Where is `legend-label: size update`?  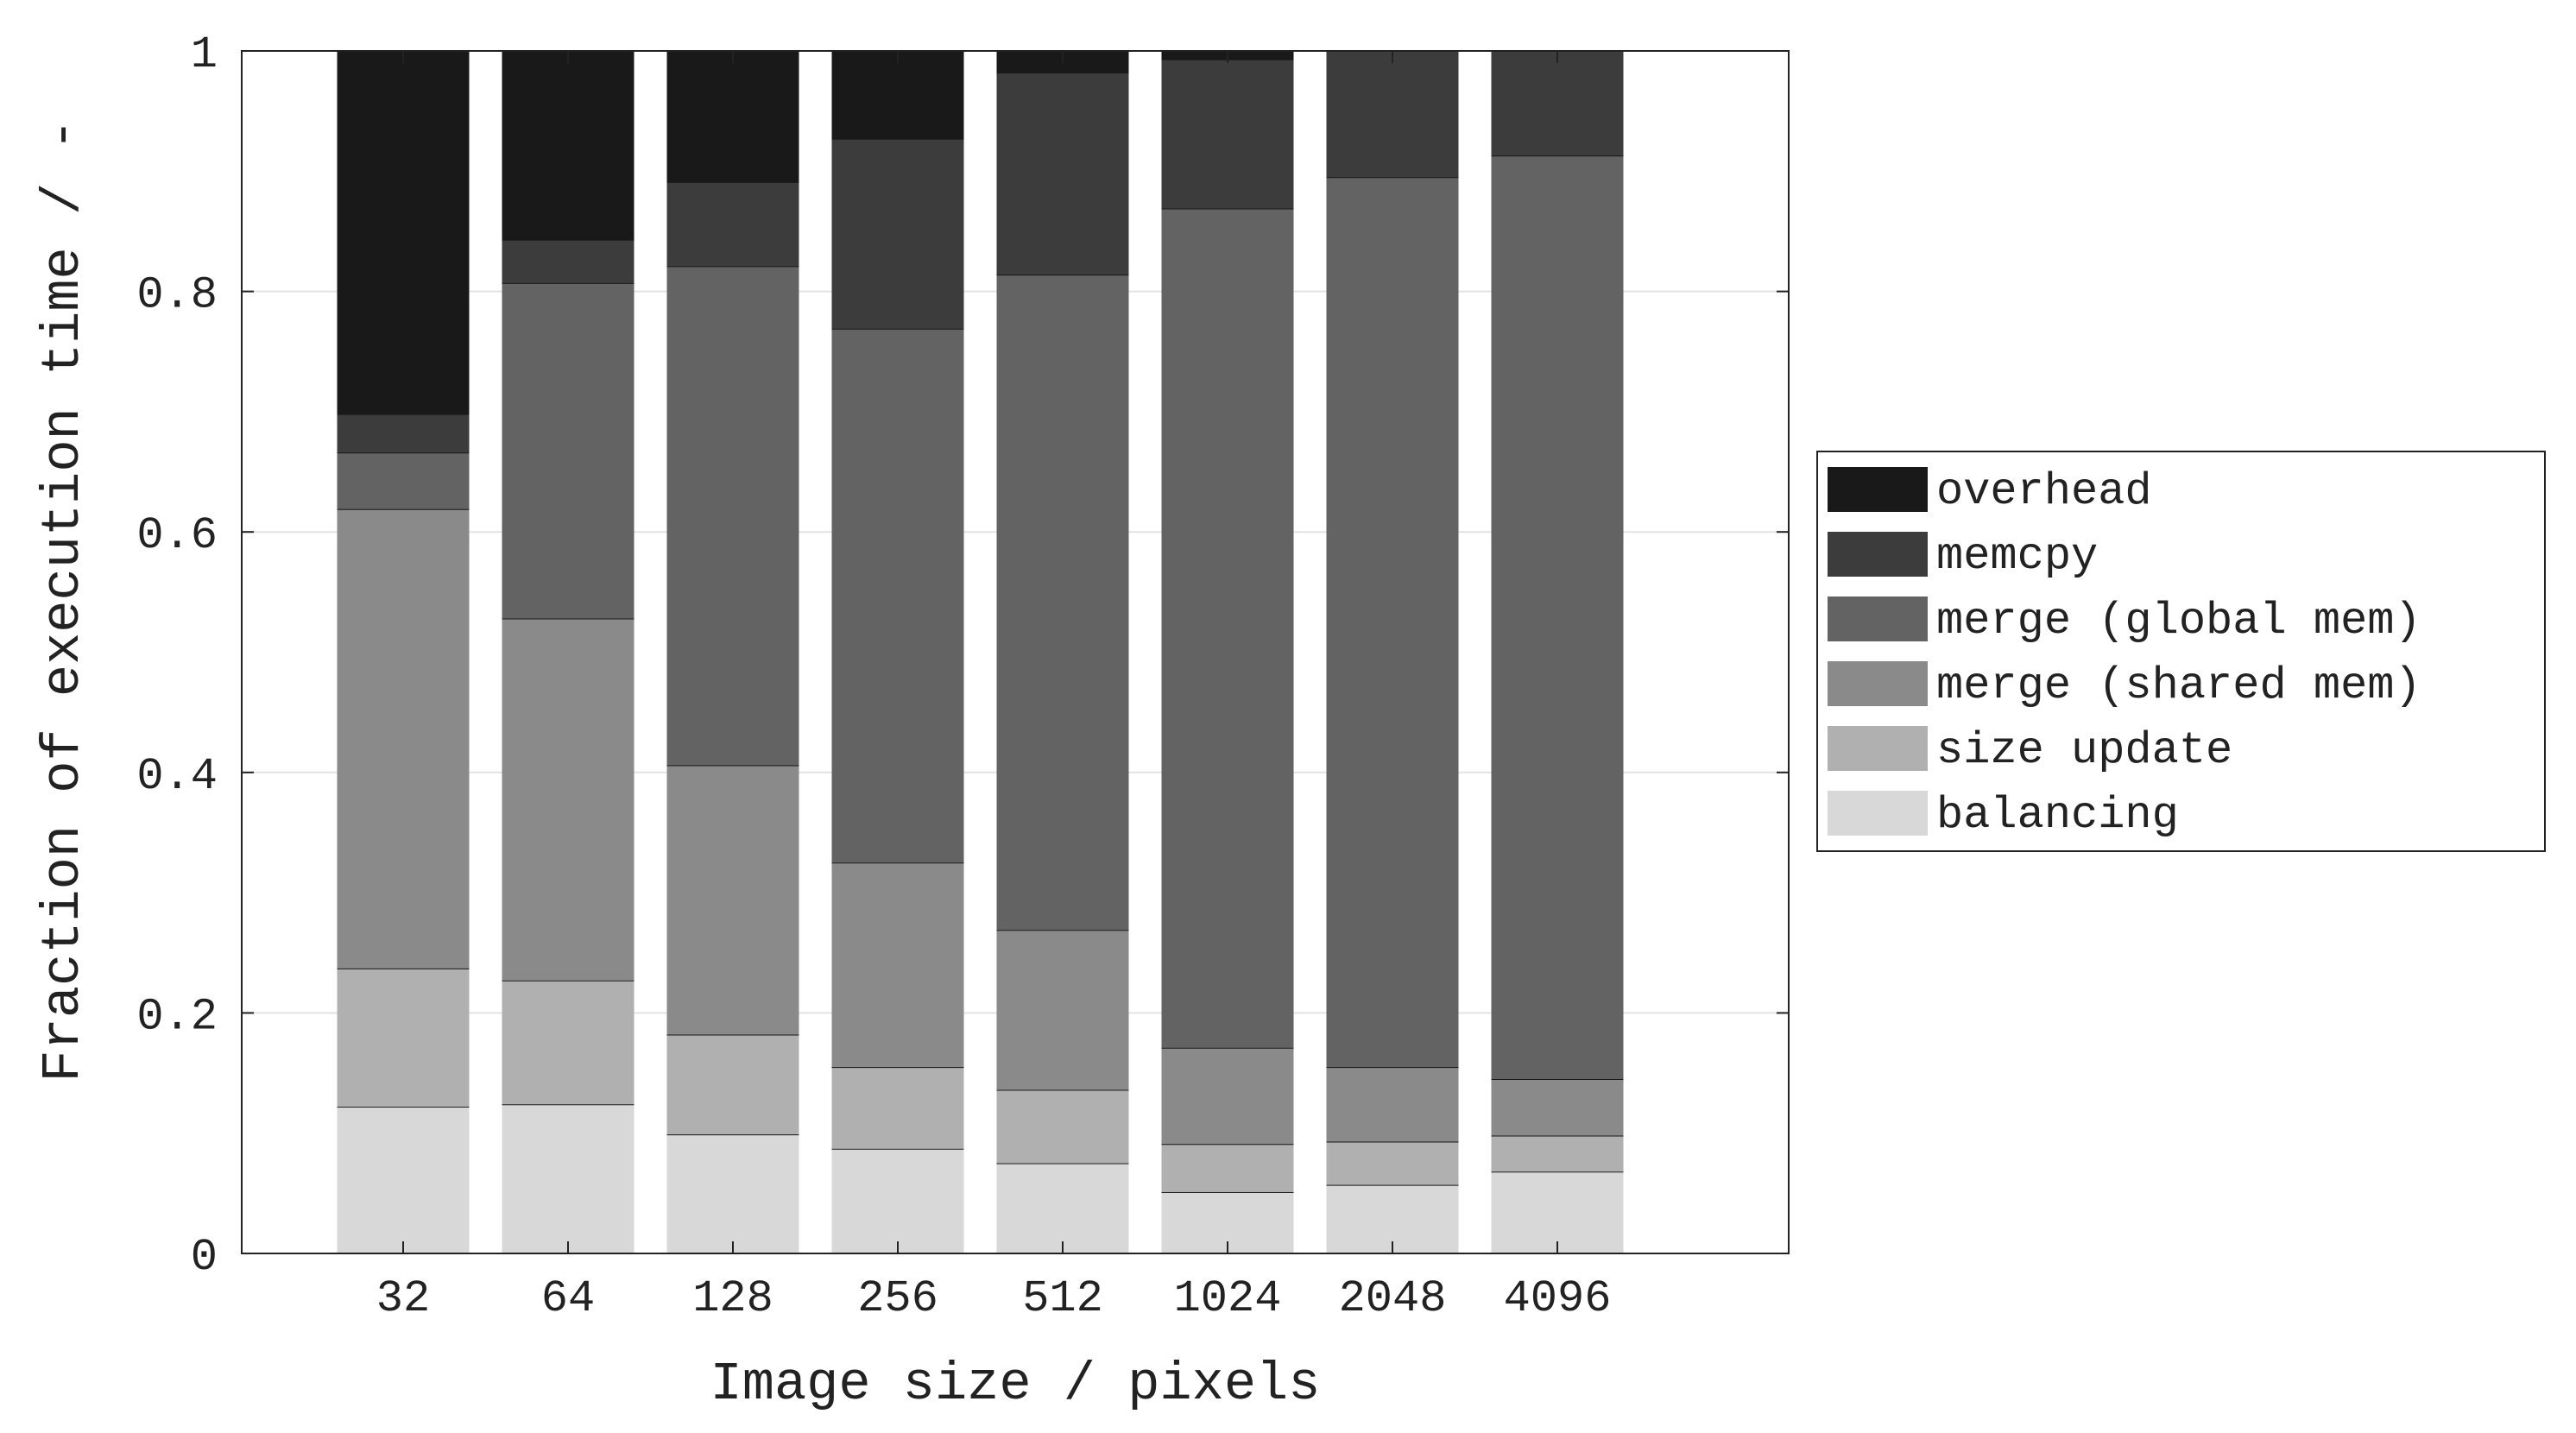 legend-label: size update is located at coordinates (2084, 750).